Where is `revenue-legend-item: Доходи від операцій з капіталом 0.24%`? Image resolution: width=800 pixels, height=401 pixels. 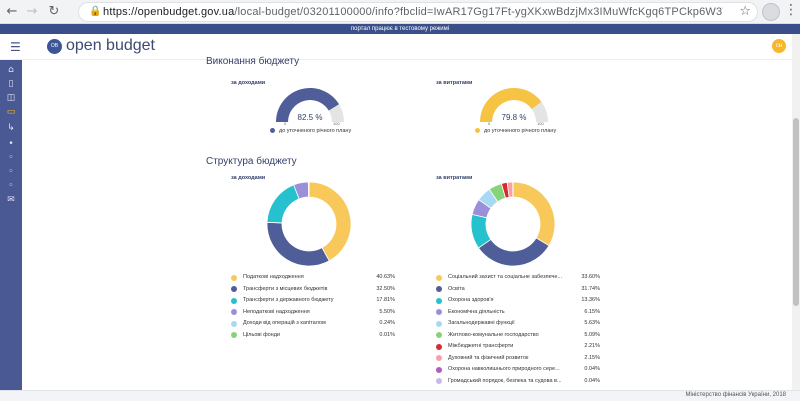 revenue-legend-item: Доходи від операцій з капіталом 0.24% is located at coordinates (318, 323).